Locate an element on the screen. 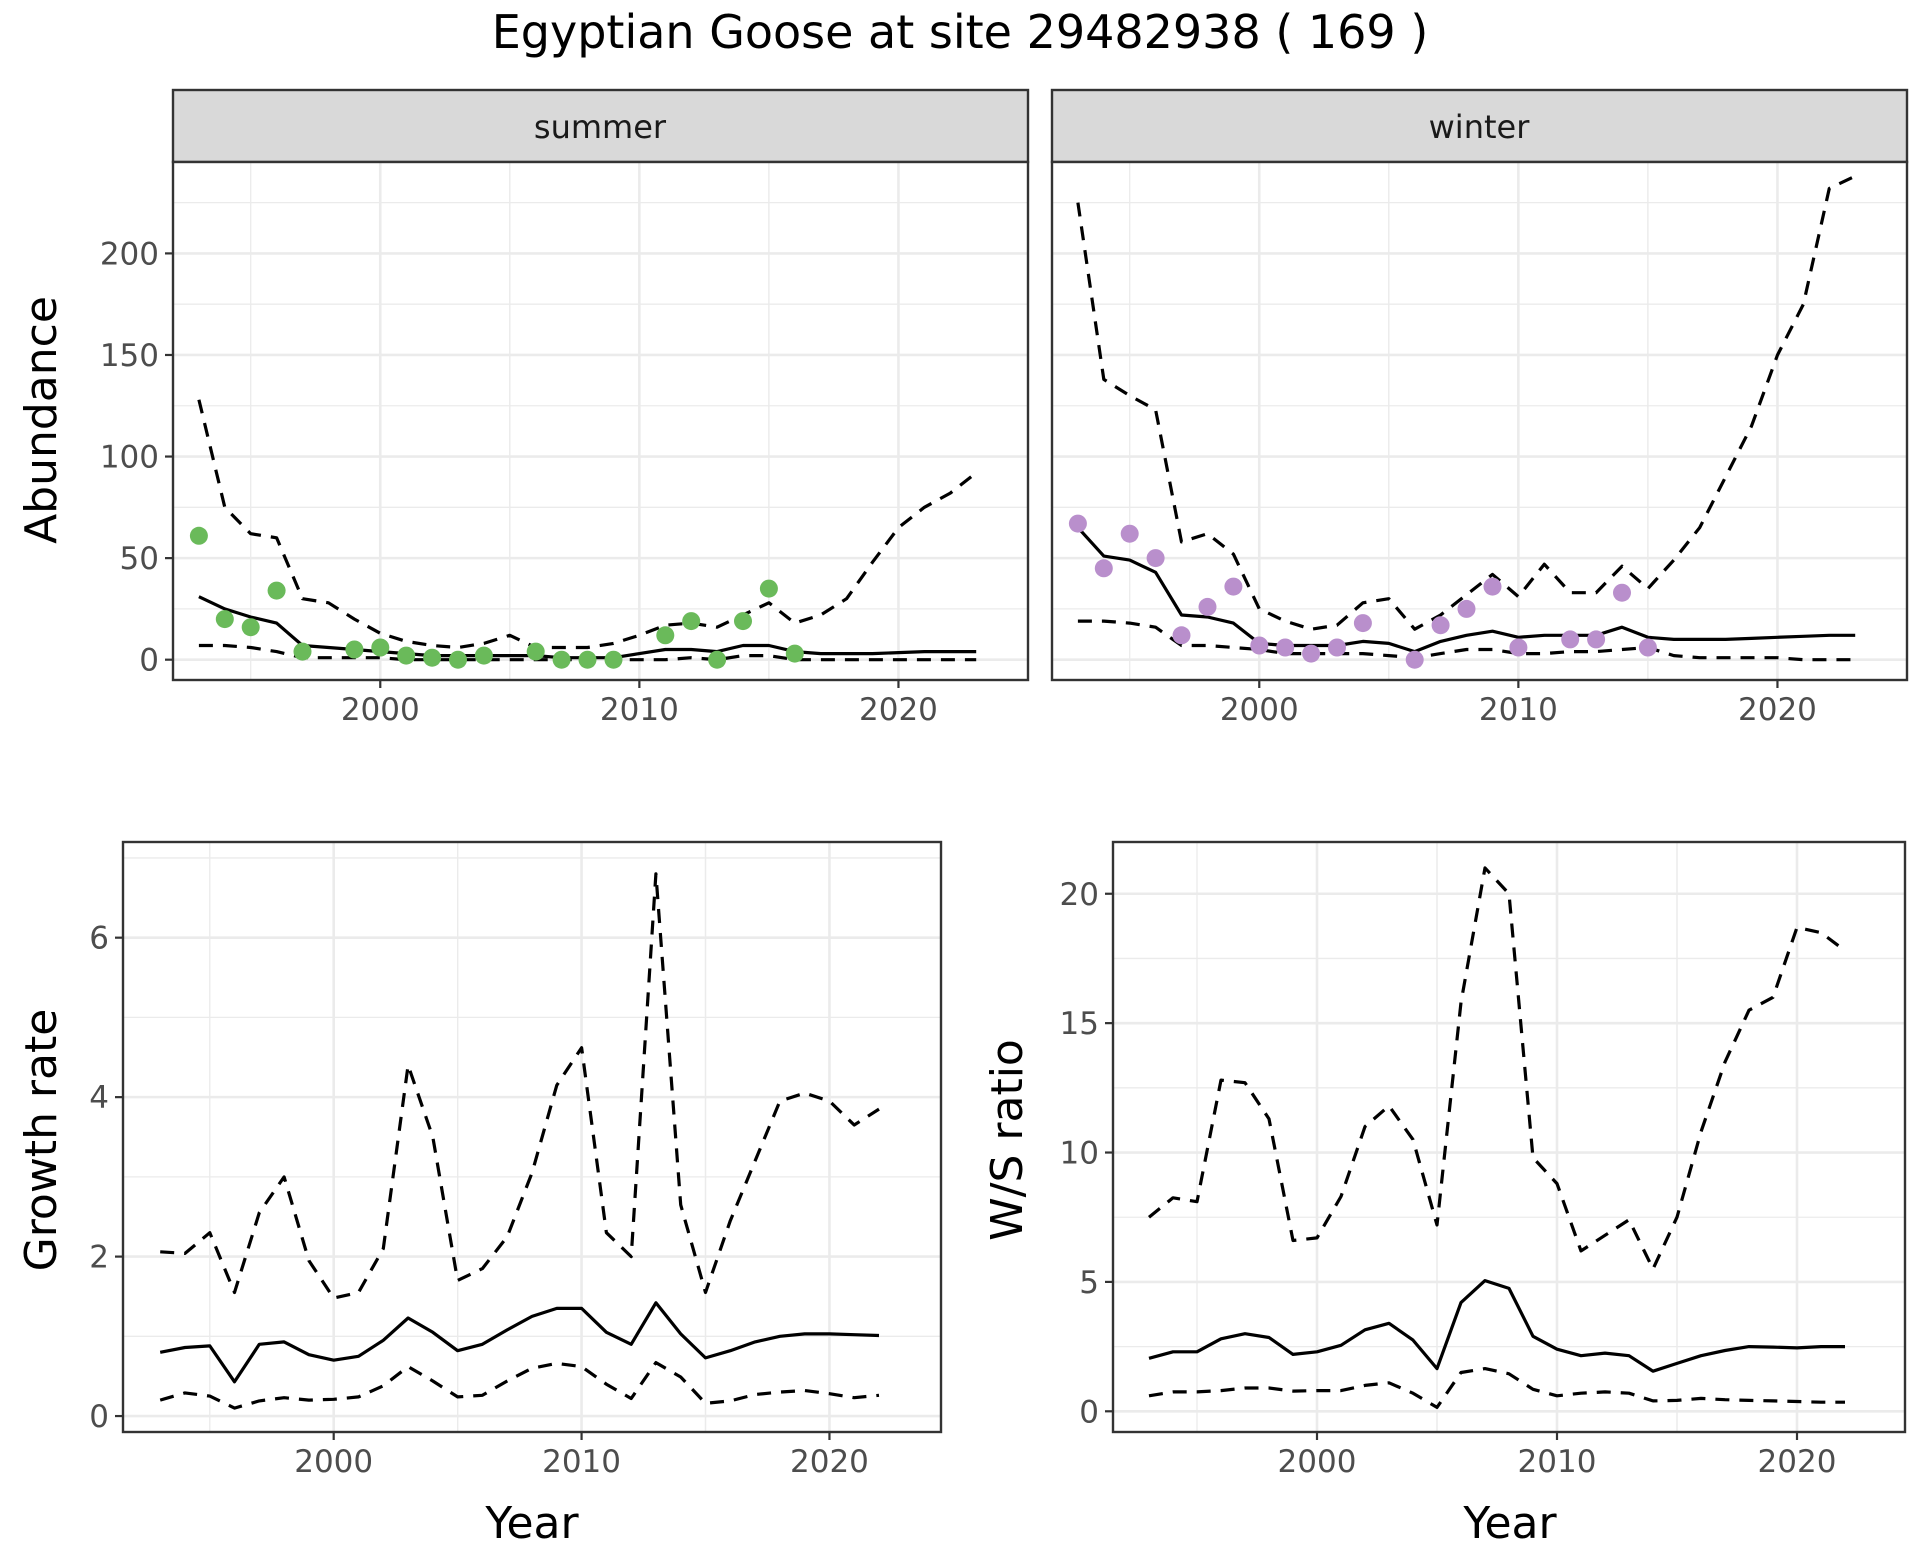  y-tick-label: 10 is located at coordinates (1079, 1154).